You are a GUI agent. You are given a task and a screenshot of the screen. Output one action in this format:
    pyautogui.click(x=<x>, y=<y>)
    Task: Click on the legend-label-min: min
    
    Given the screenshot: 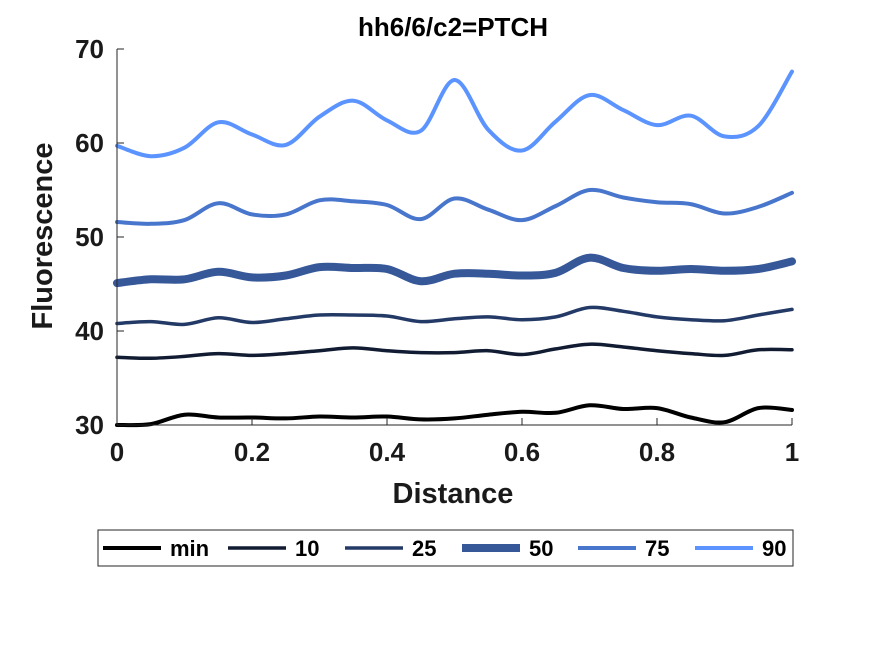 What is the action you would take?
    pyautogui.click(x=189, y=548)
    